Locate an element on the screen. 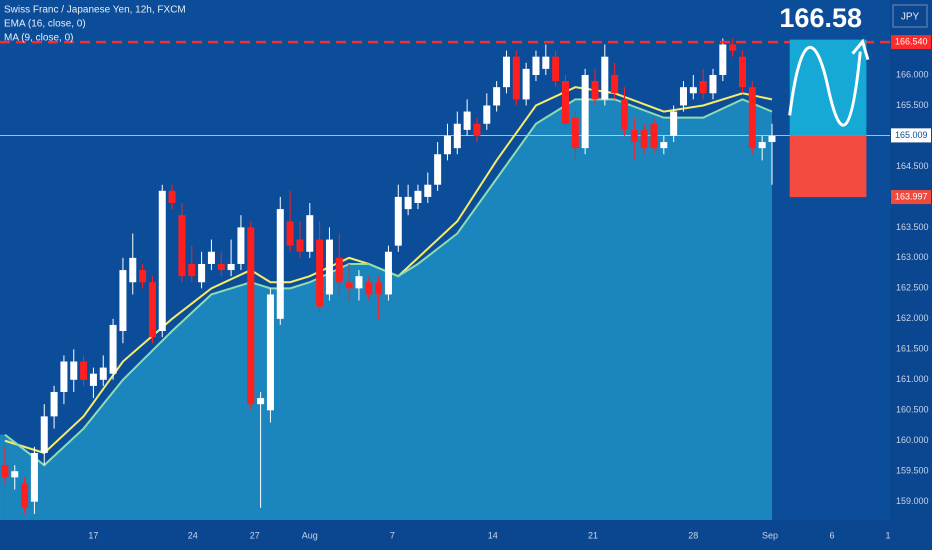 This screenshot has width=932, height=550. forecast-label: 166.58 is located at coordinates (820, 18).